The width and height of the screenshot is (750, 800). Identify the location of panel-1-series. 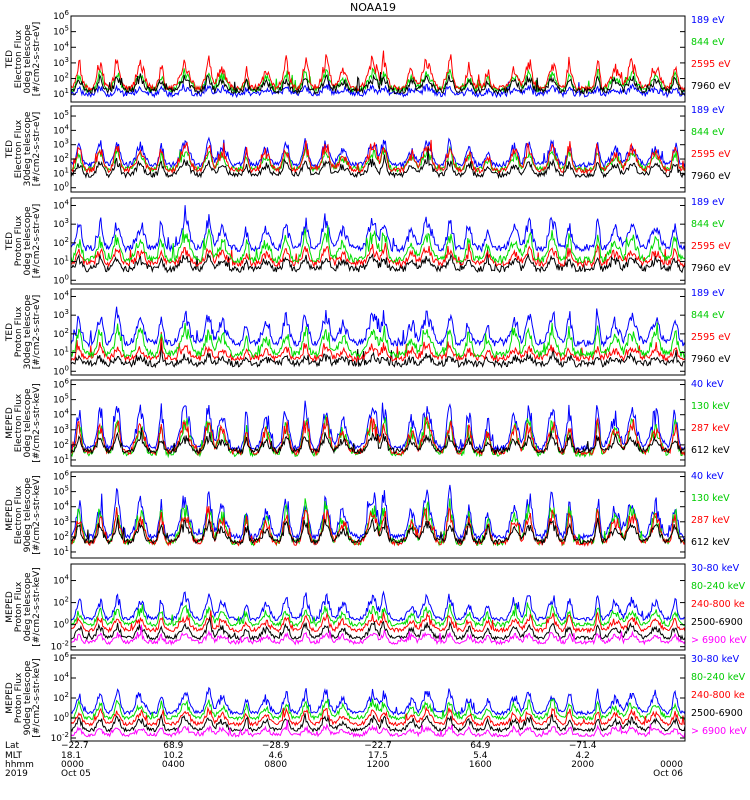
(378, 74).